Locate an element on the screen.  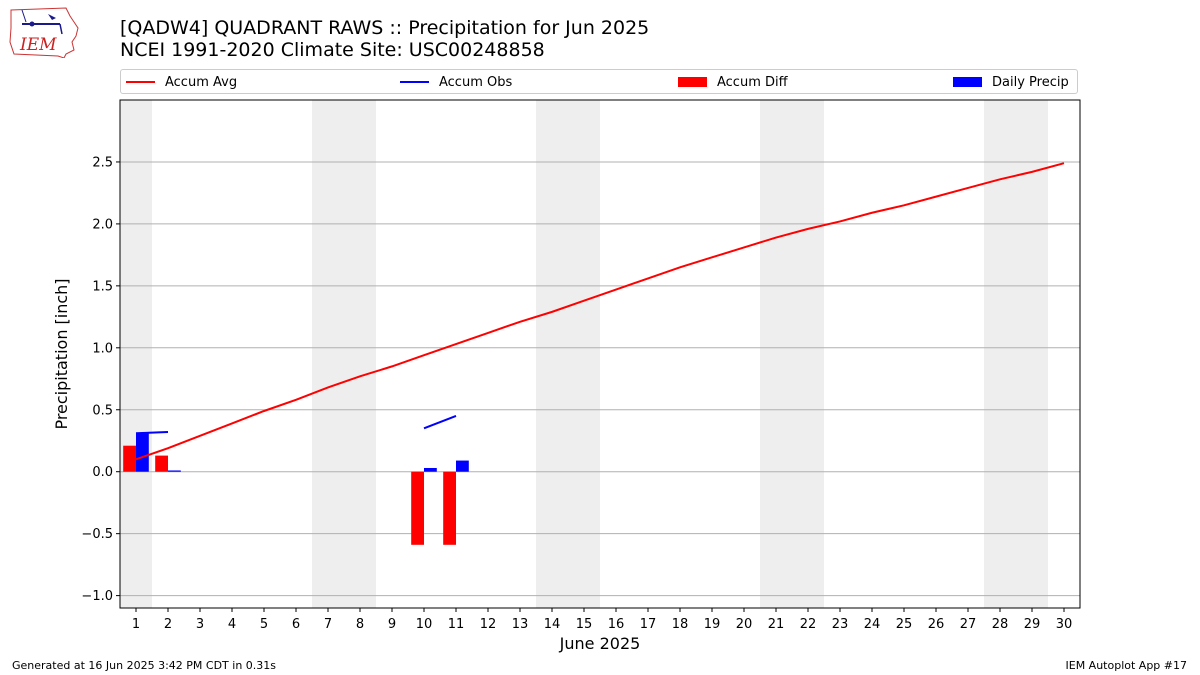
legend-item-daily-precip: Daily Precip is located at coordinates (1011, 82).